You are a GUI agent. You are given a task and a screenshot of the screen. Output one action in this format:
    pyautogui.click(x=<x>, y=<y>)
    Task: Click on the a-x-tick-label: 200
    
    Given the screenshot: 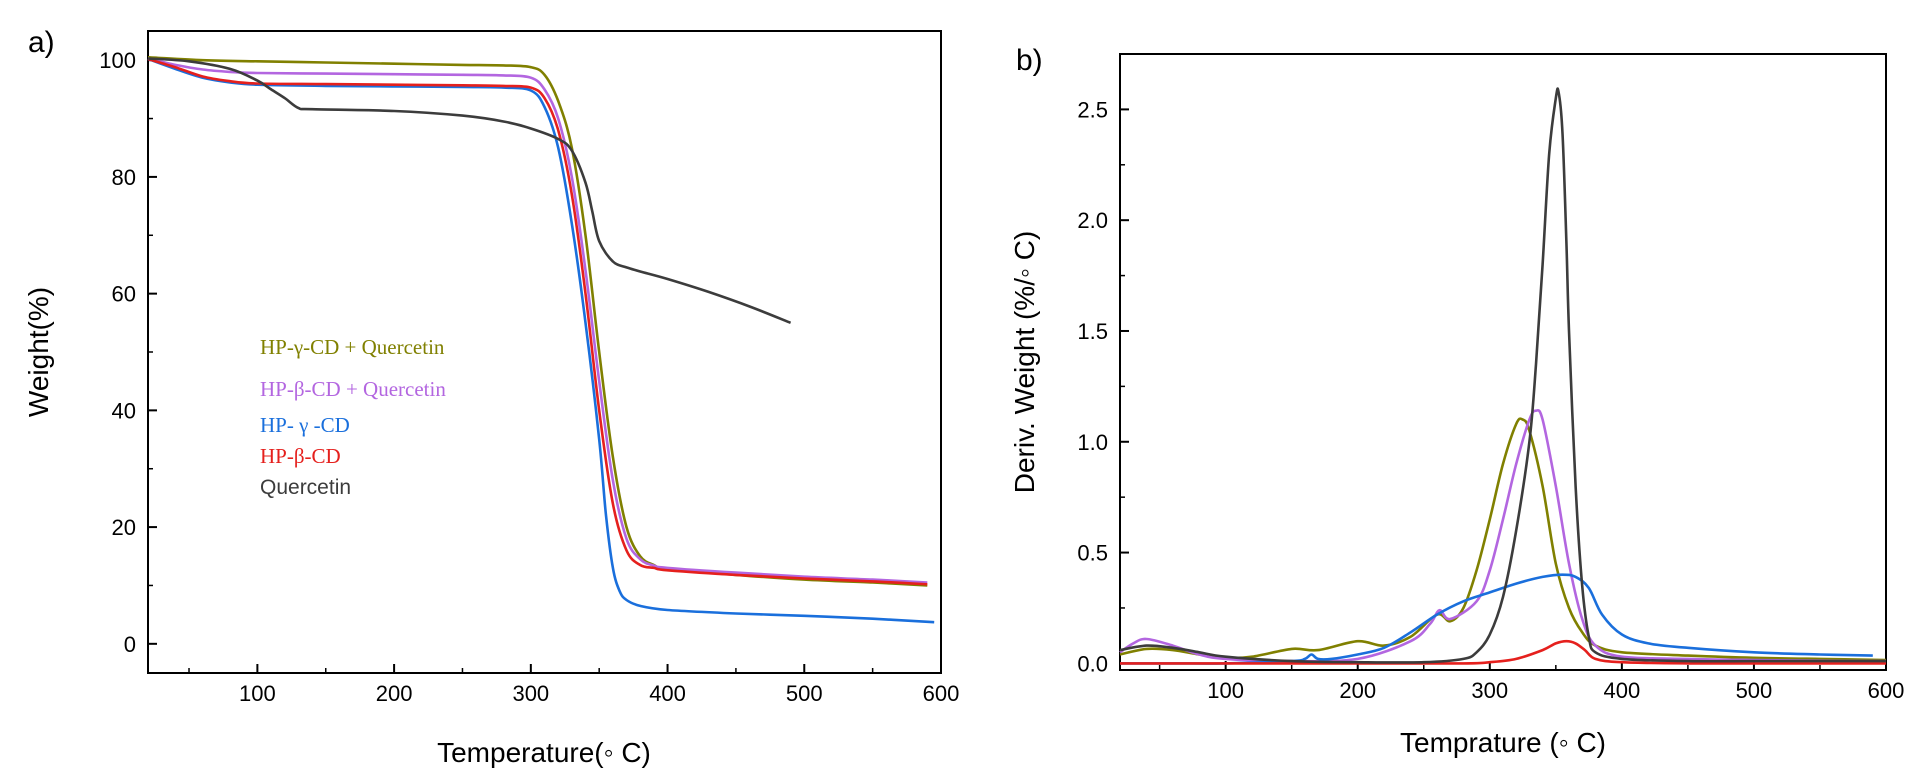 What is the action you would take?
    pyautogui.click(x=394, y=693)
    